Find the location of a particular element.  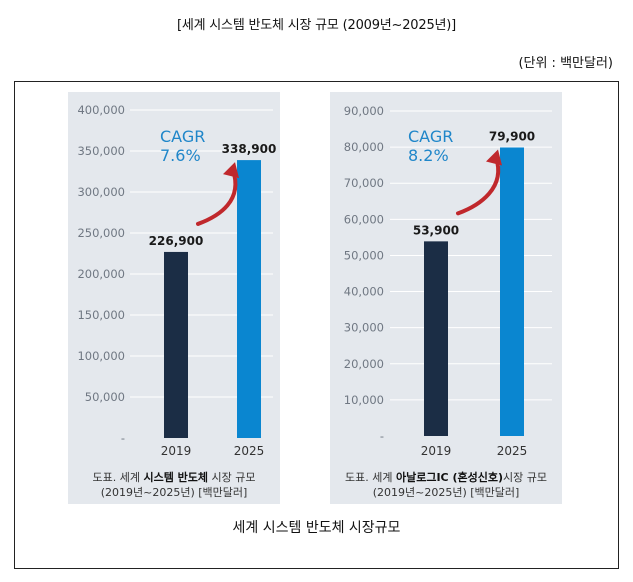

y-tick-label: 200,000 is located at coordinates (101, 274).